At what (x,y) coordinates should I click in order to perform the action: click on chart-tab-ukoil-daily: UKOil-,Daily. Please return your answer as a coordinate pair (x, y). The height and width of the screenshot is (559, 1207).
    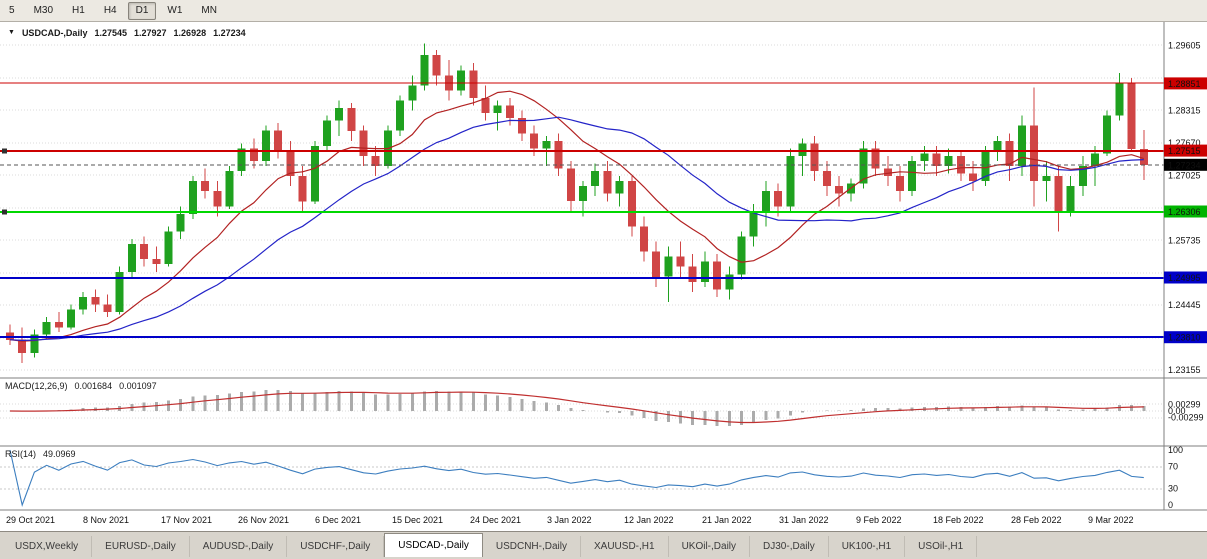
    Looking at the image, I should click on (710, 546).